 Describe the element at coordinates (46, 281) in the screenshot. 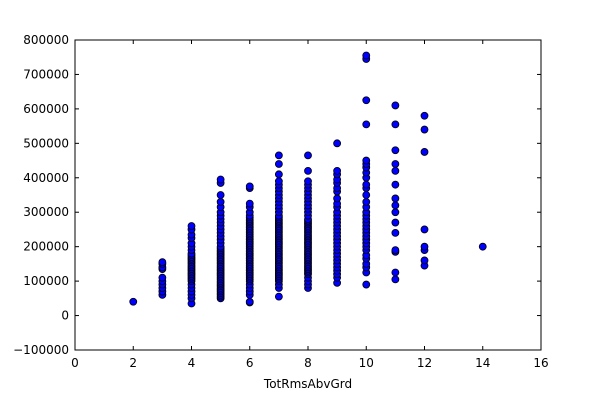

I see `y-tick-label: 100000` at that location.